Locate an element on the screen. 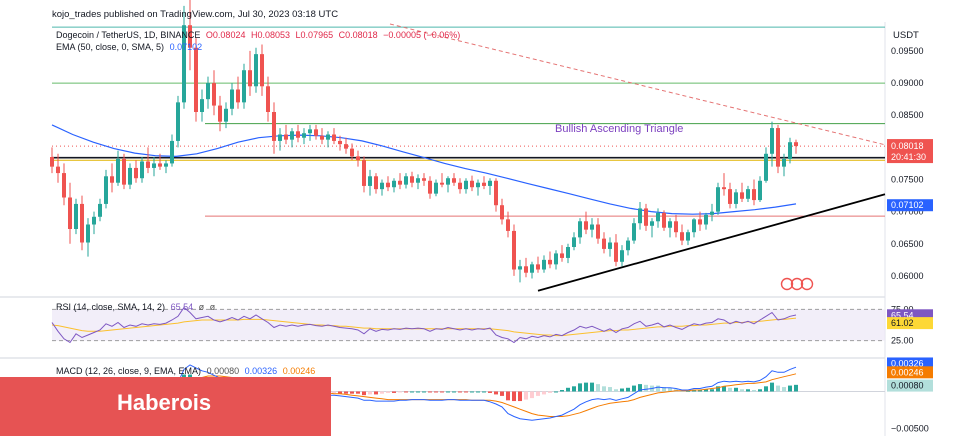 Image resolution: width=972 pixels, height=436 pixels. watermark-text: Haberois is located at coordinates (164, 402).